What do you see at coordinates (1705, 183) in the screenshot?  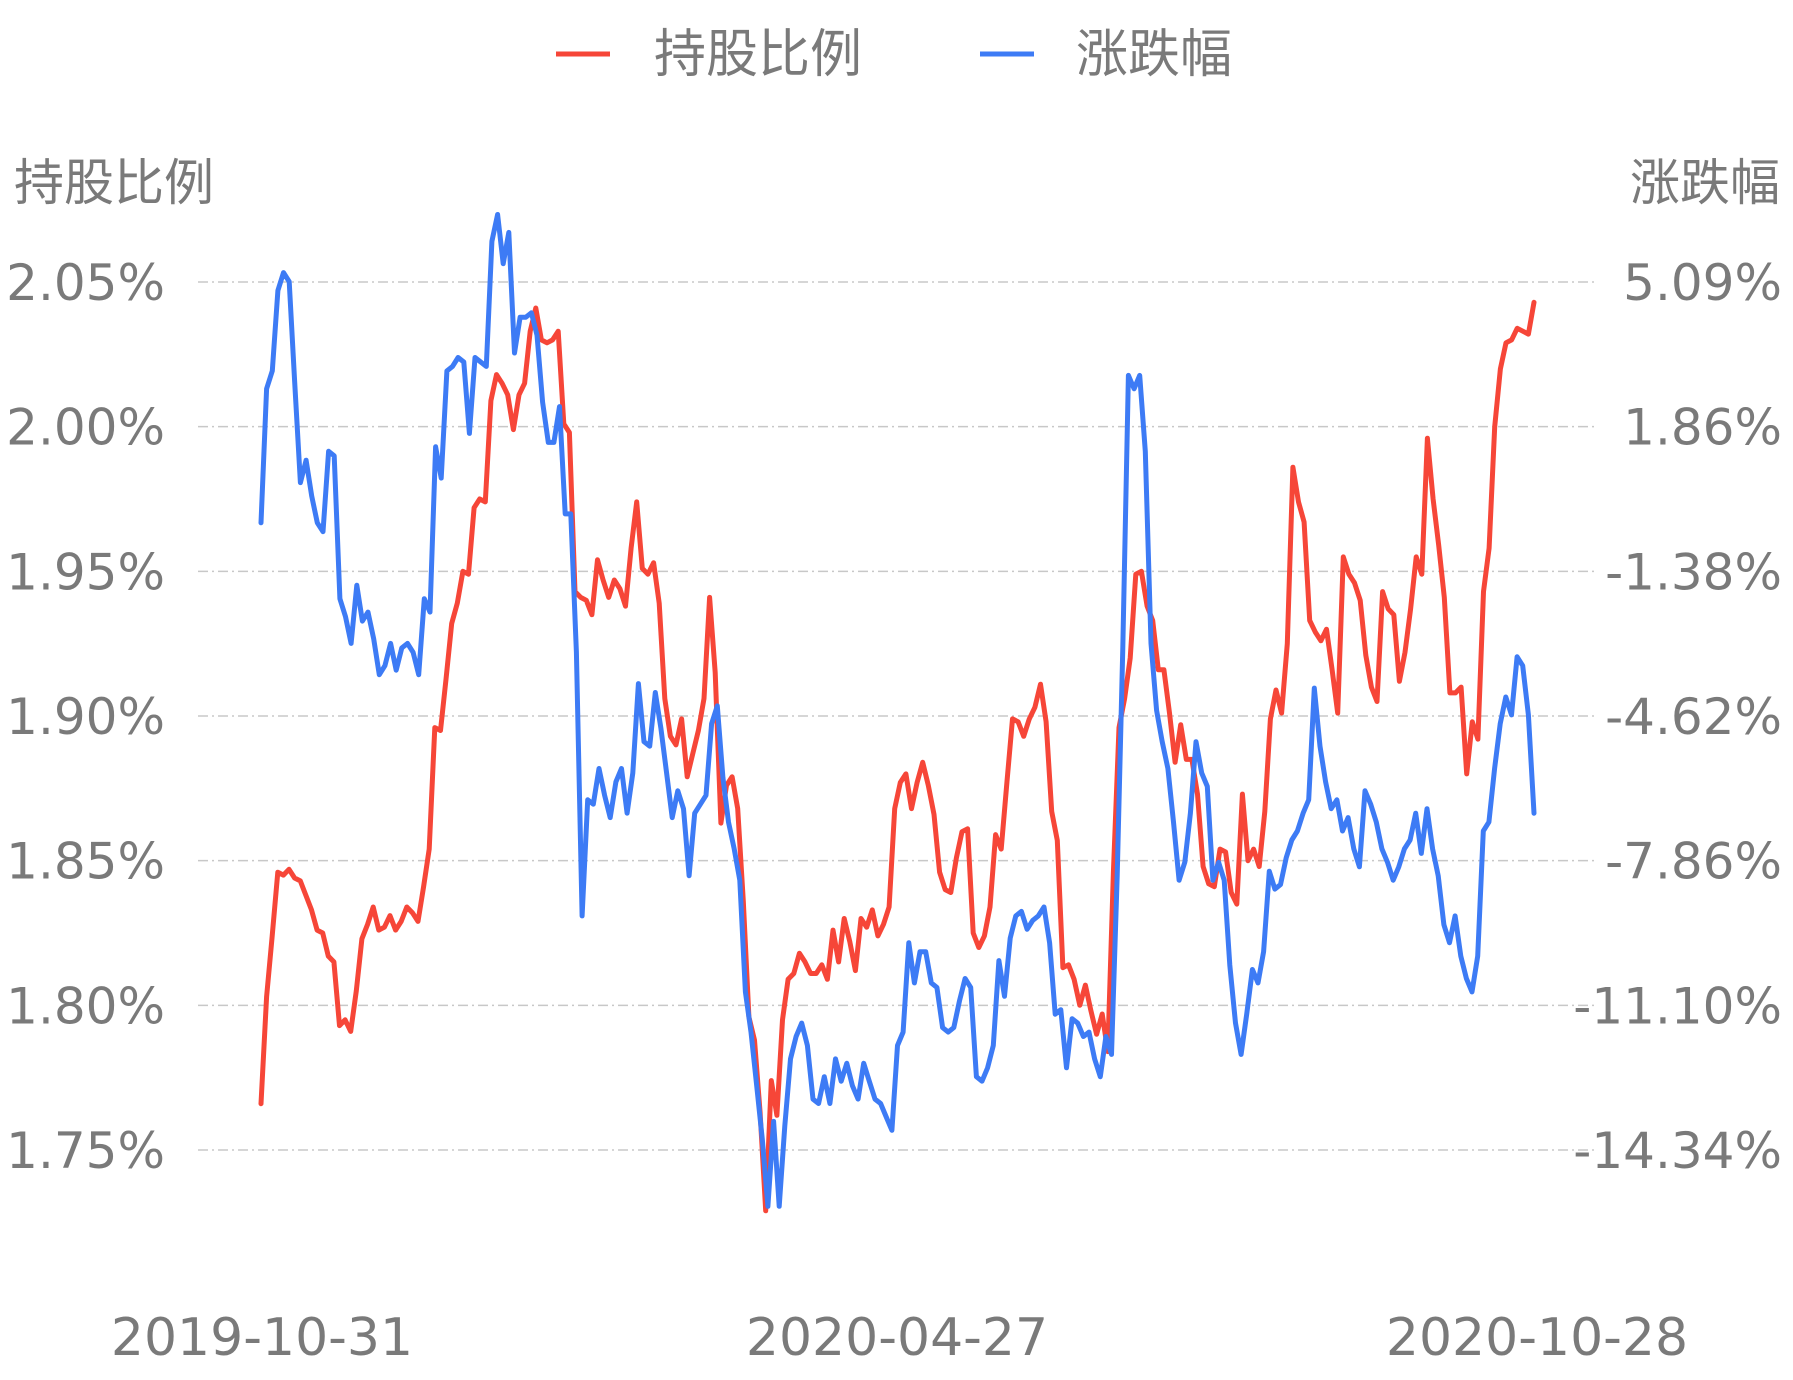 I see `y-right-axis-title: 涨跌幅` at bounding box center [1705, 183].